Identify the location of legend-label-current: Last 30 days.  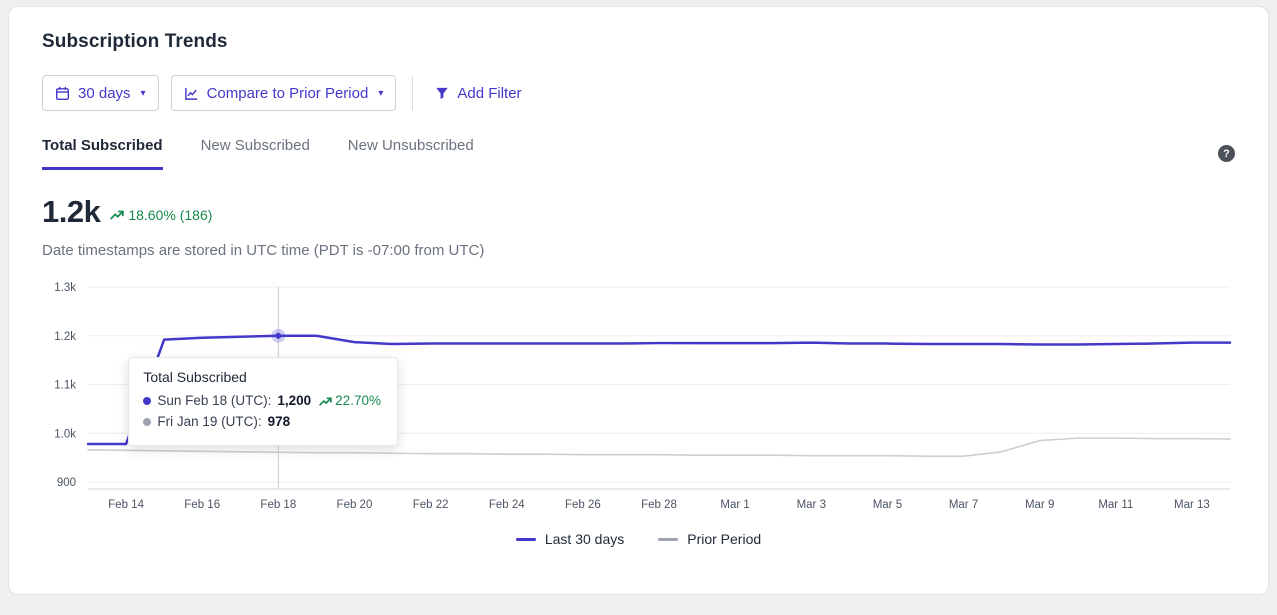
(584, 539).